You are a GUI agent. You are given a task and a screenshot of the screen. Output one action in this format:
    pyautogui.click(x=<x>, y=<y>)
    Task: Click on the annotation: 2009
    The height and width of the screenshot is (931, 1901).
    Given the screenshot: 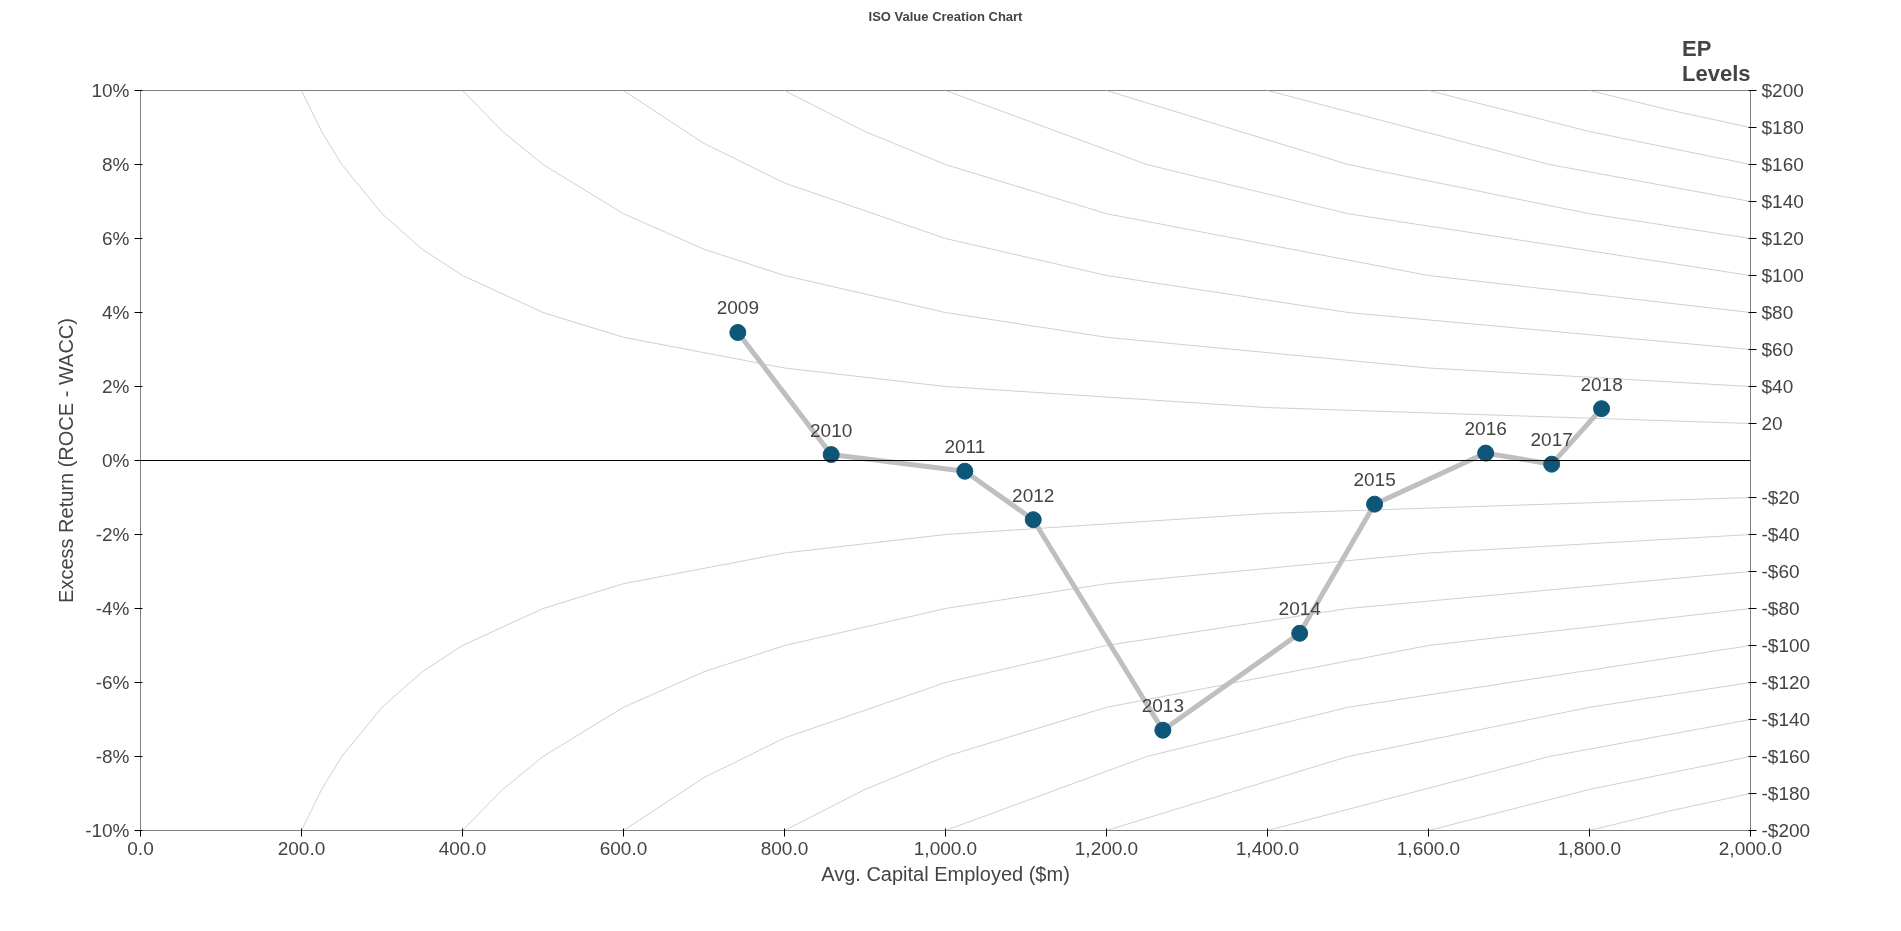 What is the action you would take?
    pyautogui.click(x=737, y=308)
    